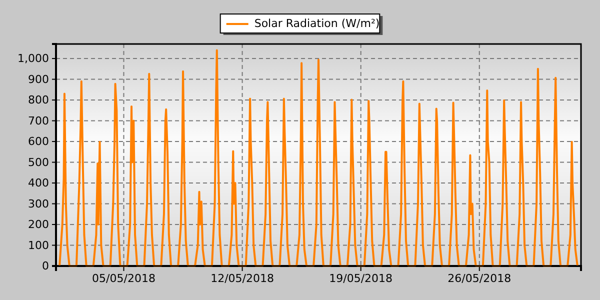 This screenshot has width=600, height=300. Describe the element at coordinates (38, 245) in the screenshot. I see `y-tick-label: 100` at that location.